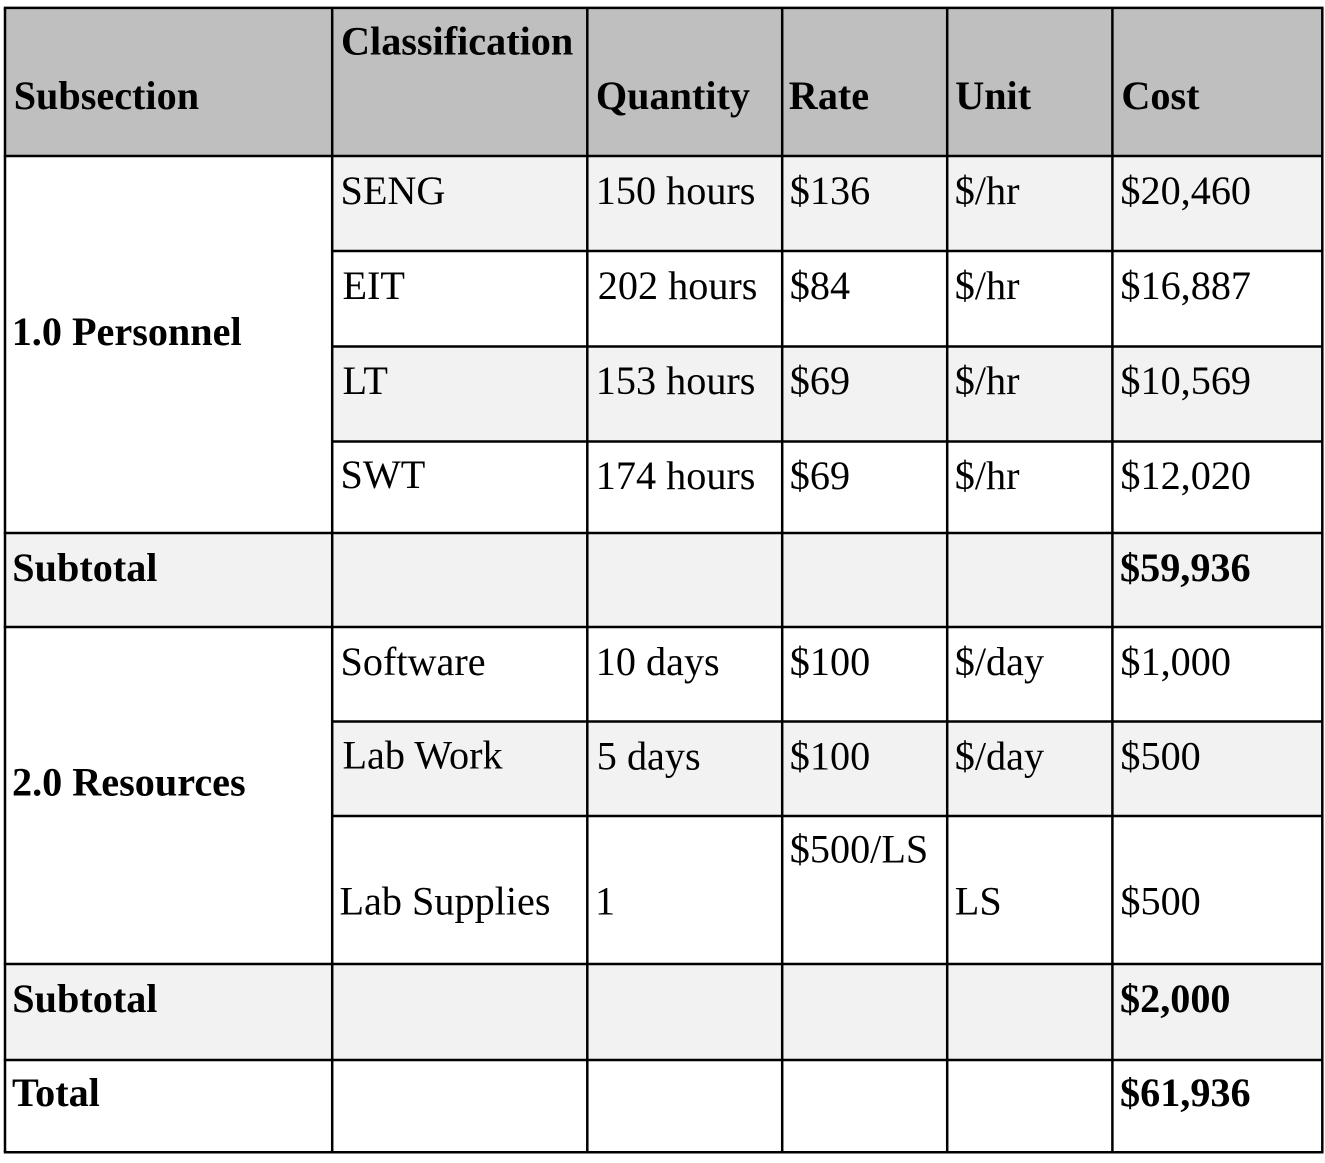  What do you see at coordinates (383, 474) in the screenshot?
I see `svg-text: SWT` at bounding box center [383, 474].